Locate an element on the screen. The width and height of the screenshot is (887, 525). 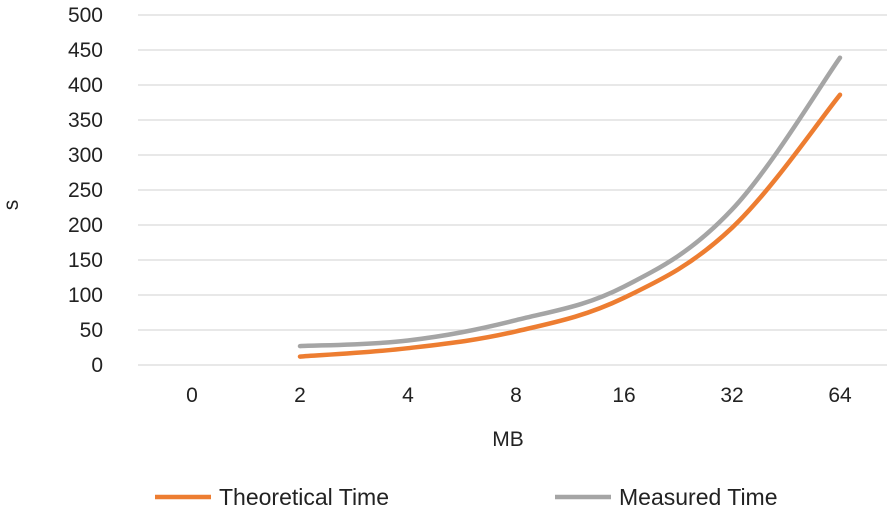
y-tick-label: 100 is located at coordinates (85, 295).